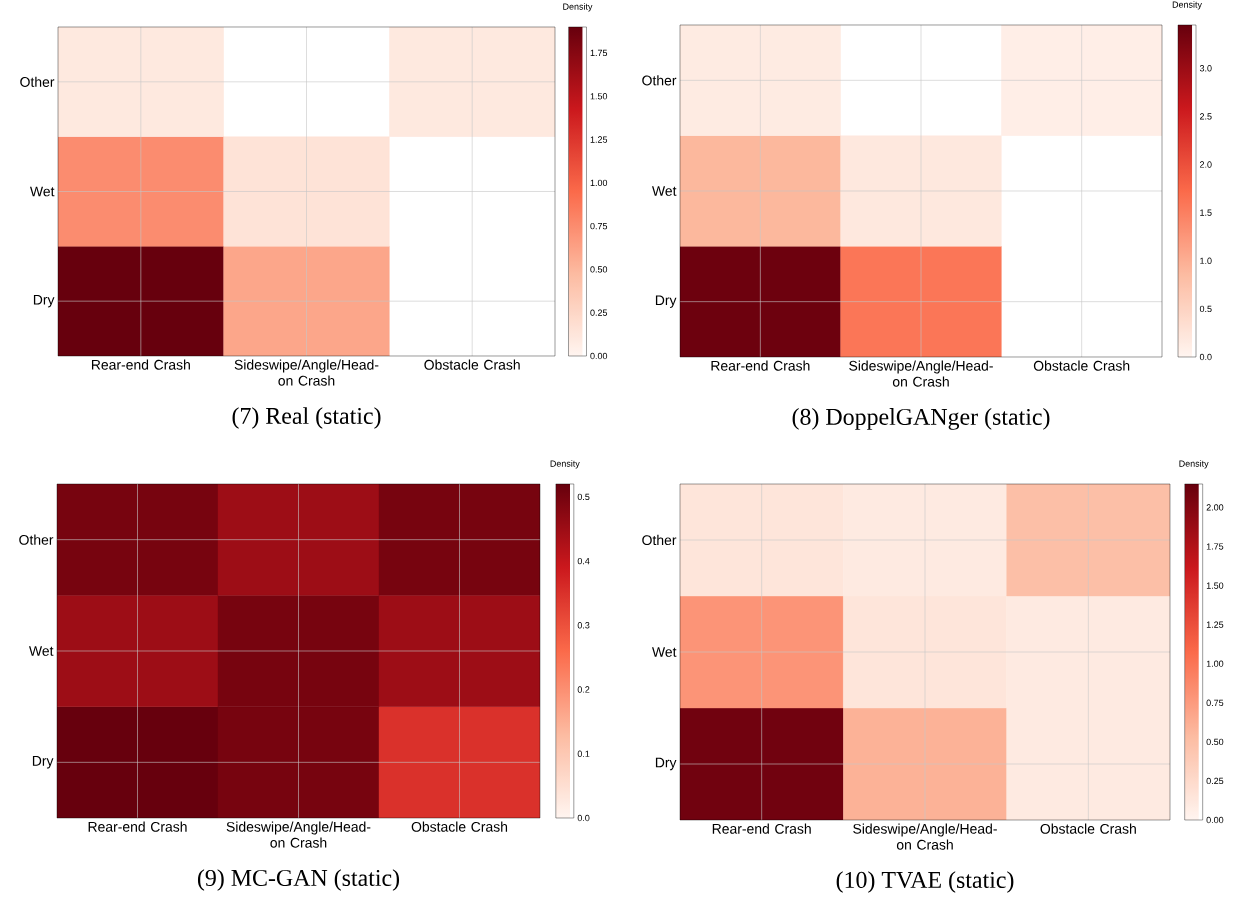 The height and width of the screenshot is (904, 1244). I want to click on color-bar-label: 2.5, so click(1205, 116).